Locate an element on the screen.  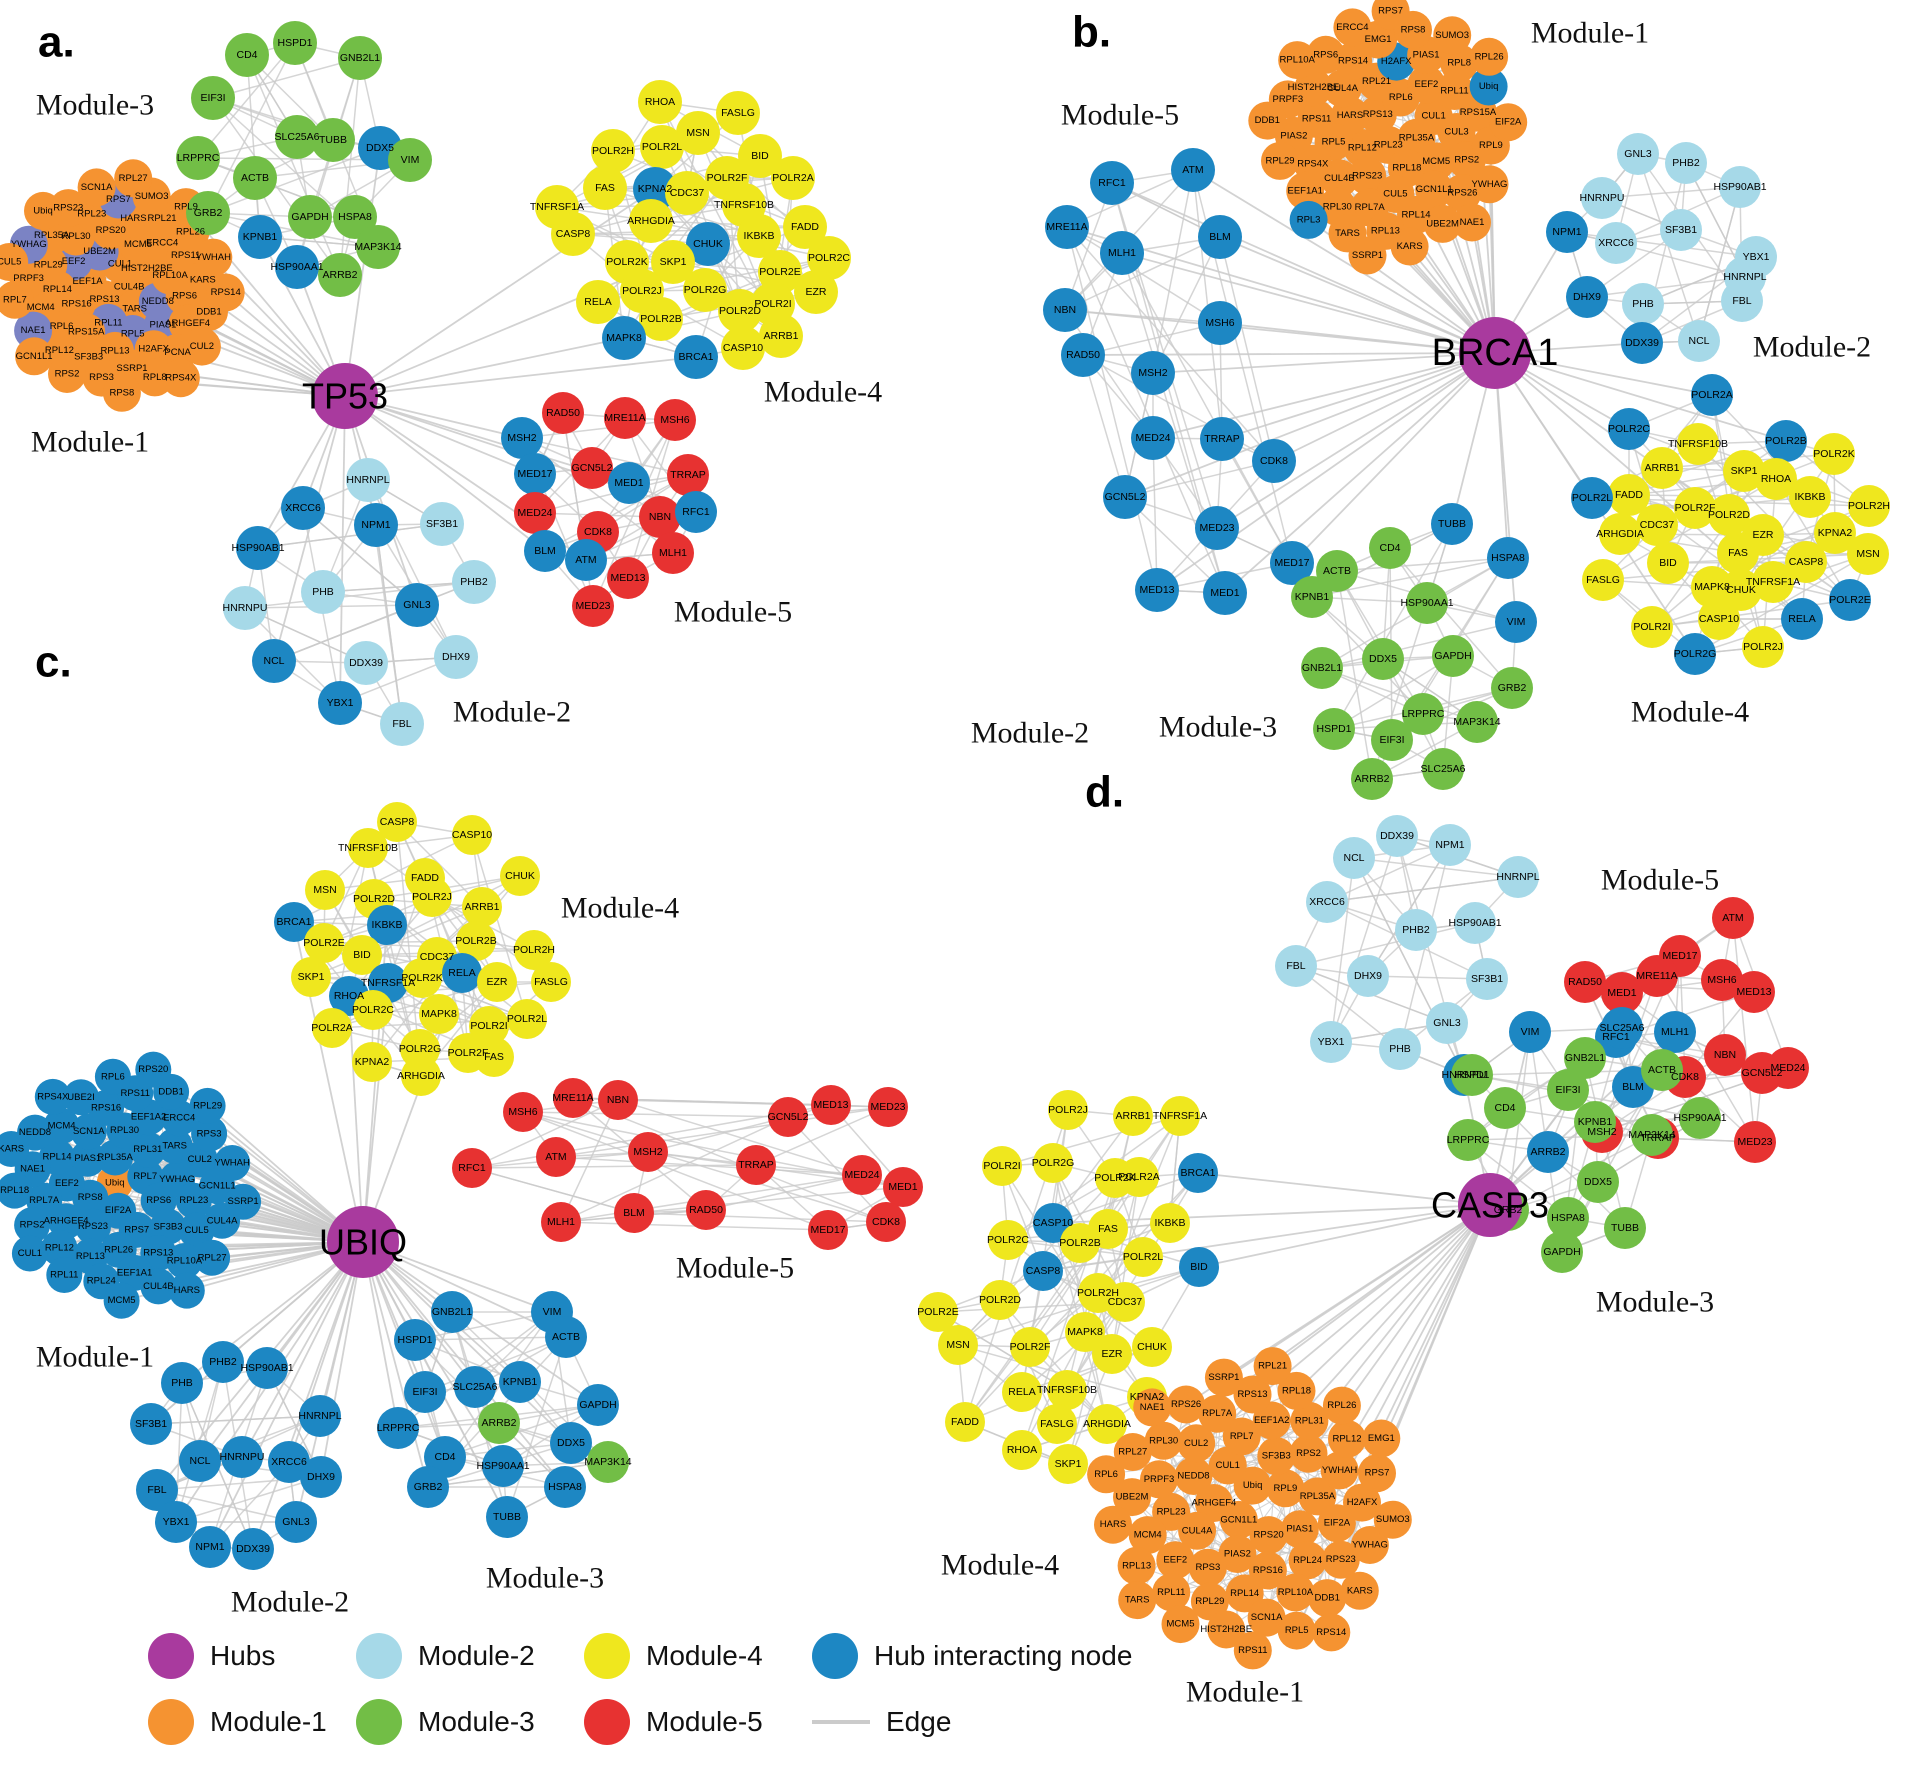
node-label: UBE2M is located at coordinates (1132, 1497).